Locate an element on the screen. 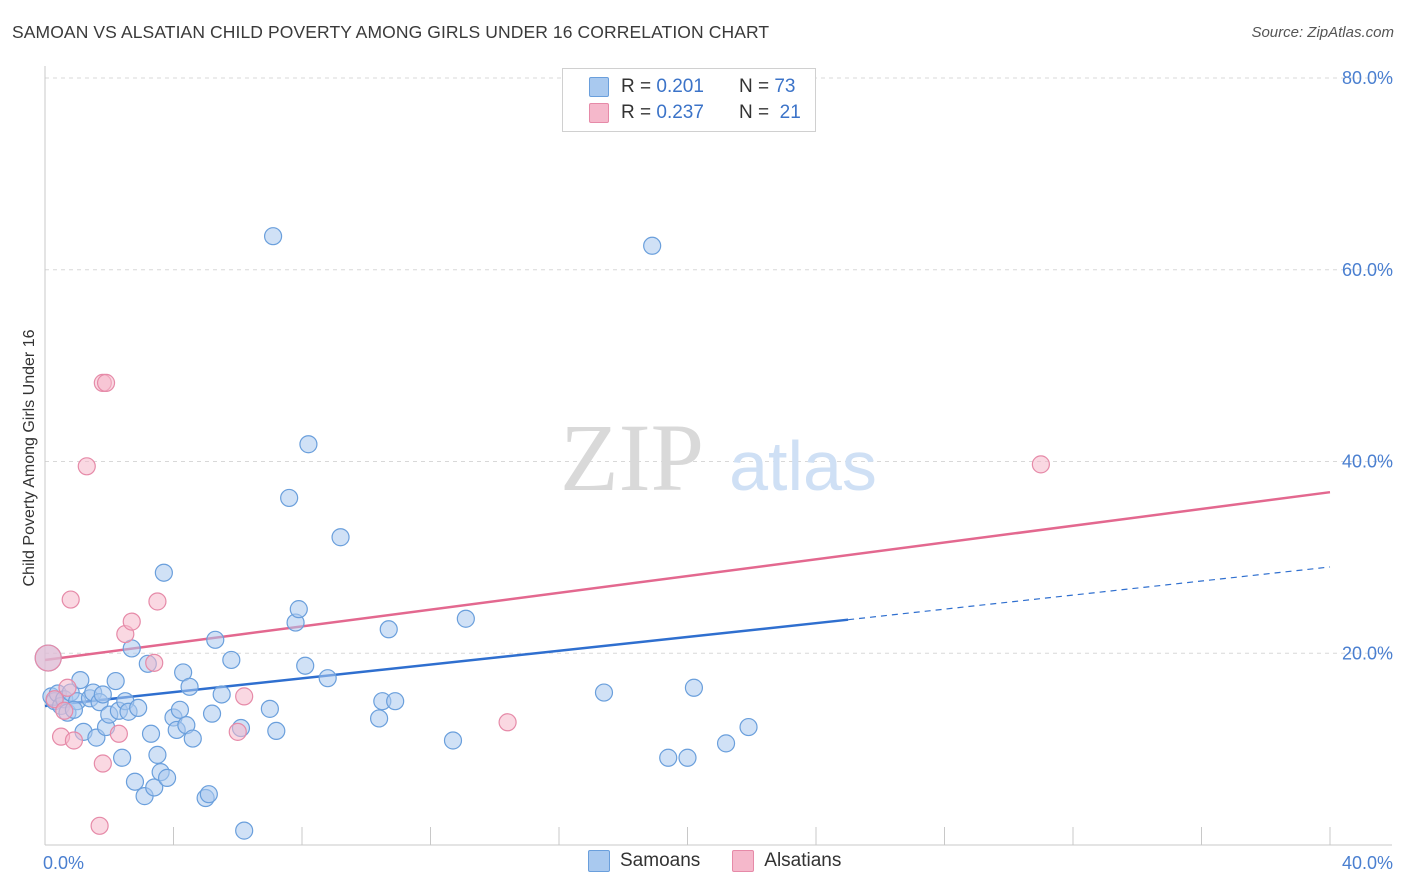 This screenshot has height=892, width=1406. watermark-atlas: atlas is located at coordinates (803, 466).